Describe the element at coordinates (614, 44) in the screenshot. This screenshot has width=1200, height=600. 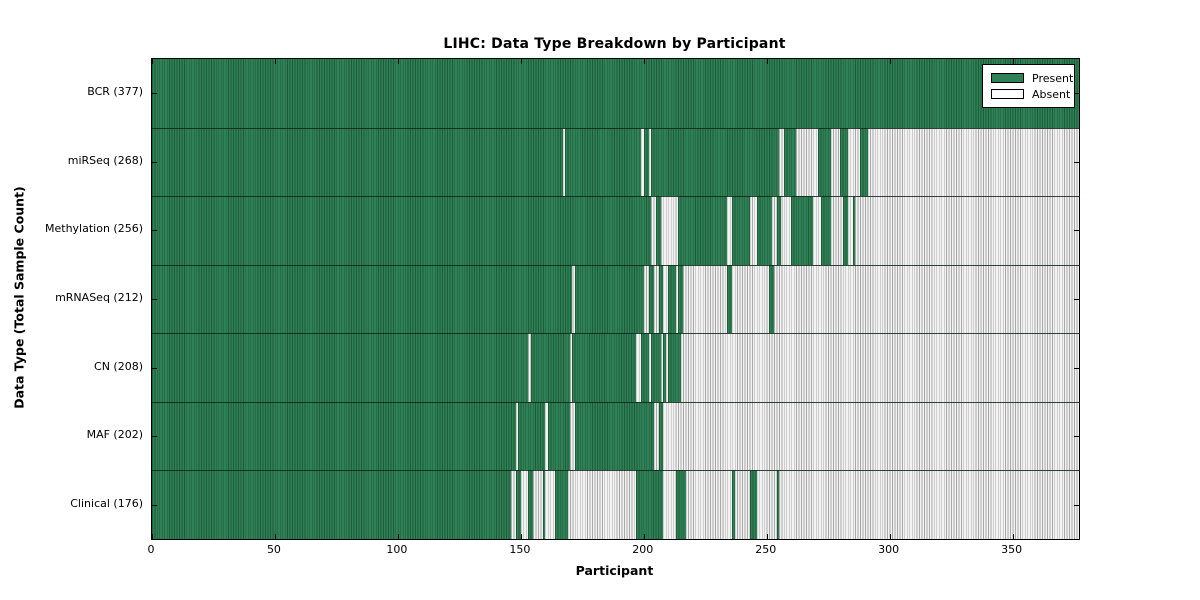
I see `chart-title: LIHC: Data Type Breakdown by Participant` at that location.